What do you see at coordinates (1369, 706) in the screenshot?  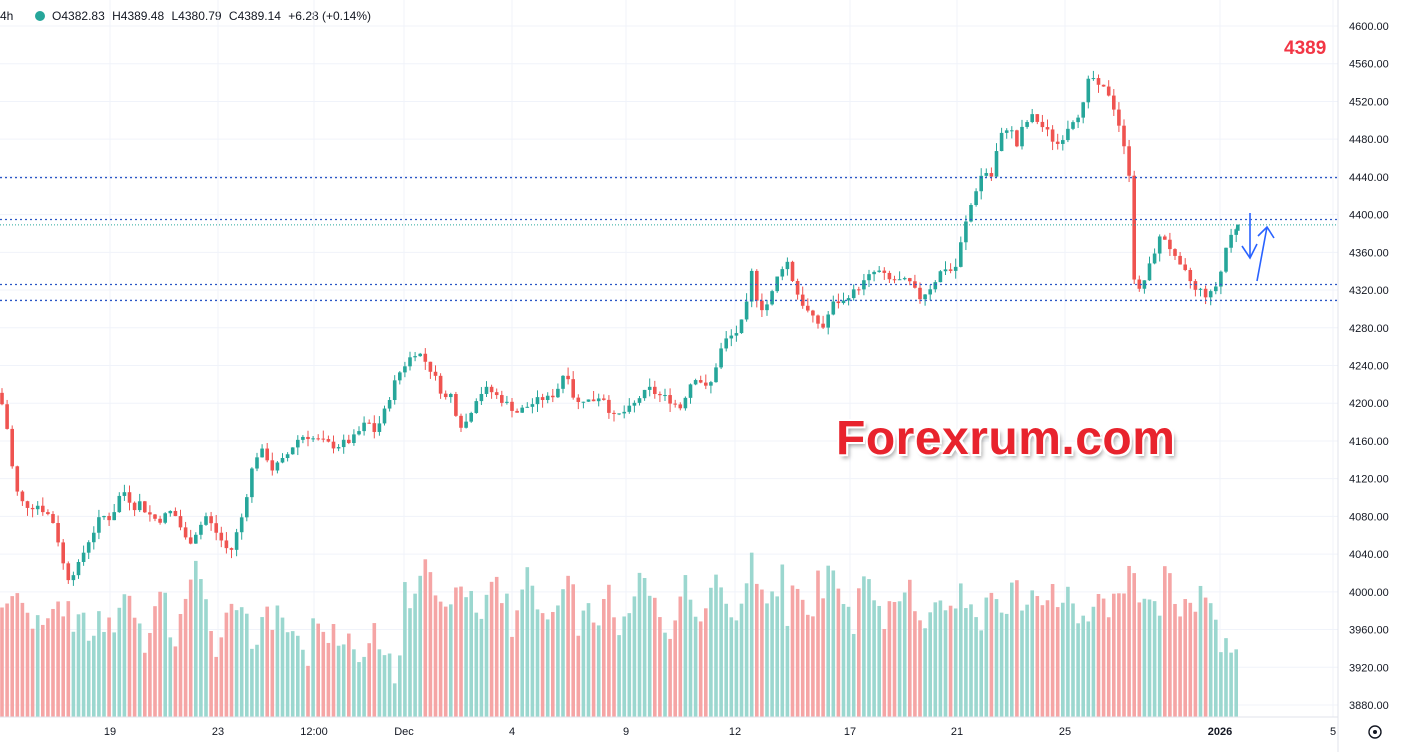 I see `y-tick-label: 3880.00` at bounding box center [1369, 706].